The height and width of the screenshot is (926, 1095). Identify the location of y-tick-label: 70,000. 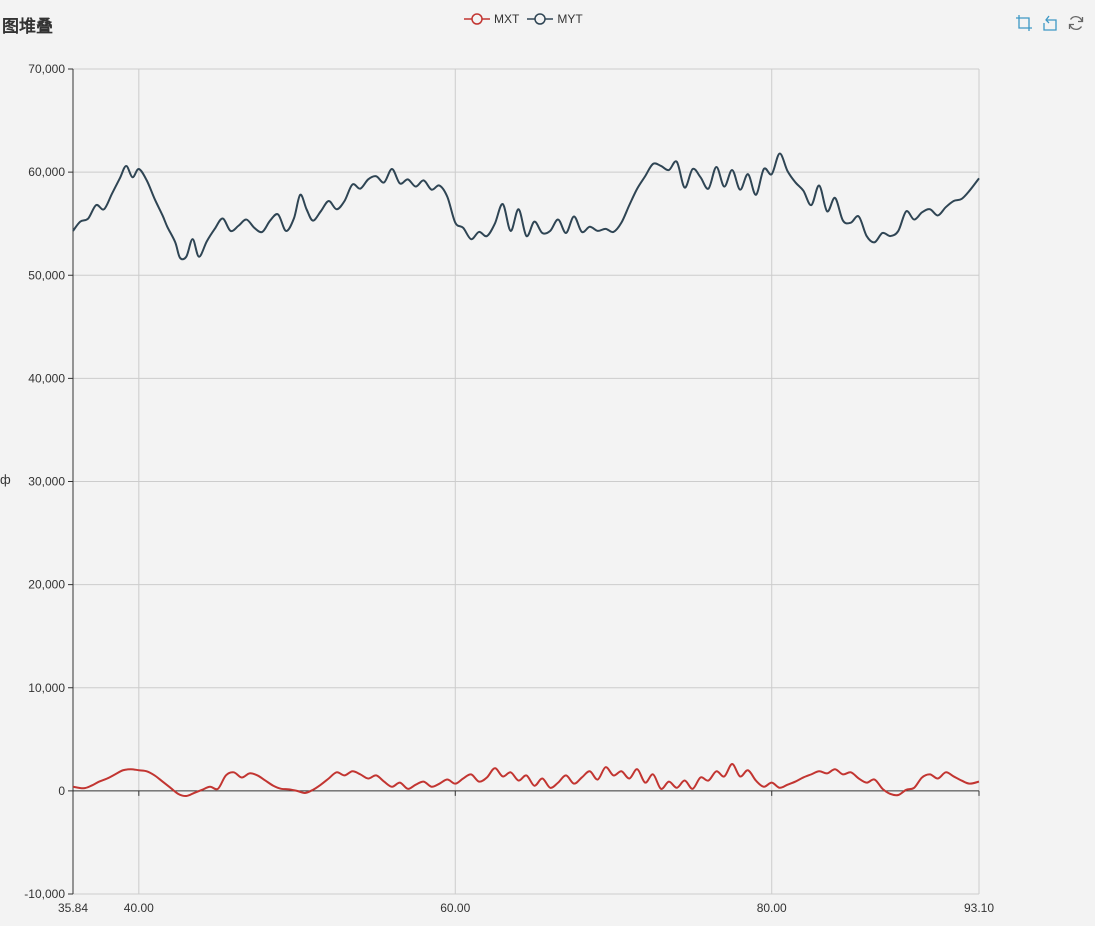
(46, 69).